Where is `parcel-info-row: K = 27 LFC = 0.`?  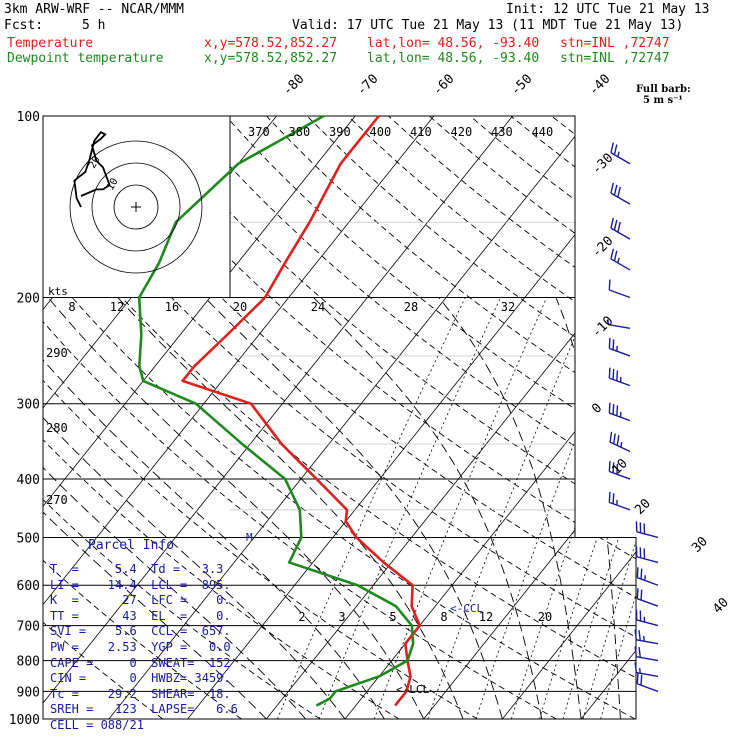 parcel-info-row: K = 27 LFC = 0. is located at coordinates (140, 600).